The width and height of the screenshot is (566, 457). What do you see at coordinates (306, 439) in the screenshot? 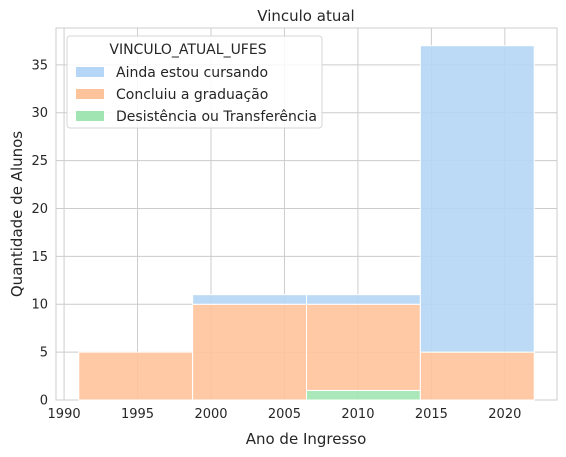
I see `x-axis-title: Ano de Ingresso` at bounding box center [306, 439].